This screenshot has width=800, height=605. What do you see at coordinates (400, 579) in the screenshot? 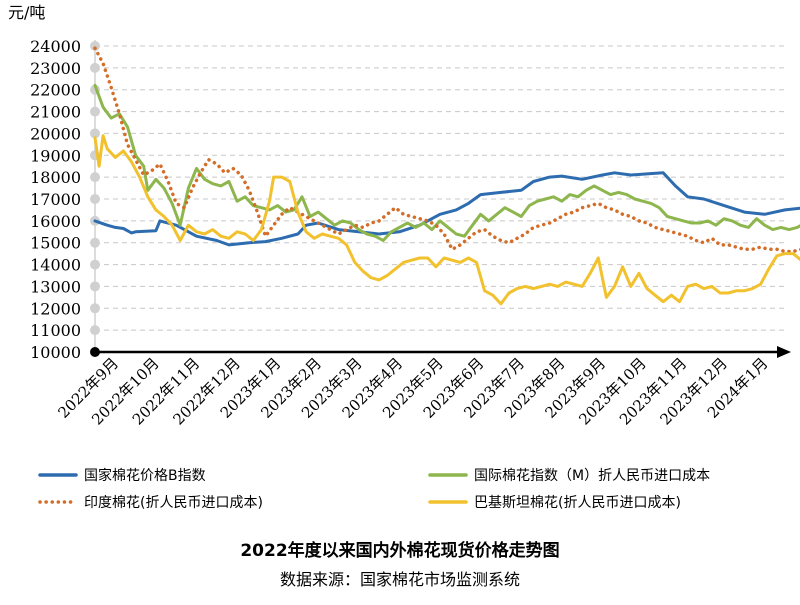
I see `chart-source: 数据来源：国家棉花市场监测系统` at bounding box center [400, 579].